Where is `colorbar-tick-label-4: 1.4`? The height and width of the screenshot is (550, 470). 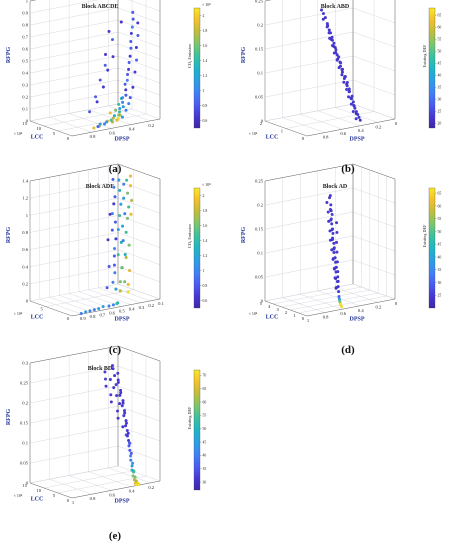 colorbar-tick-label-4: 1.4 is located at coordinates (205, 241).